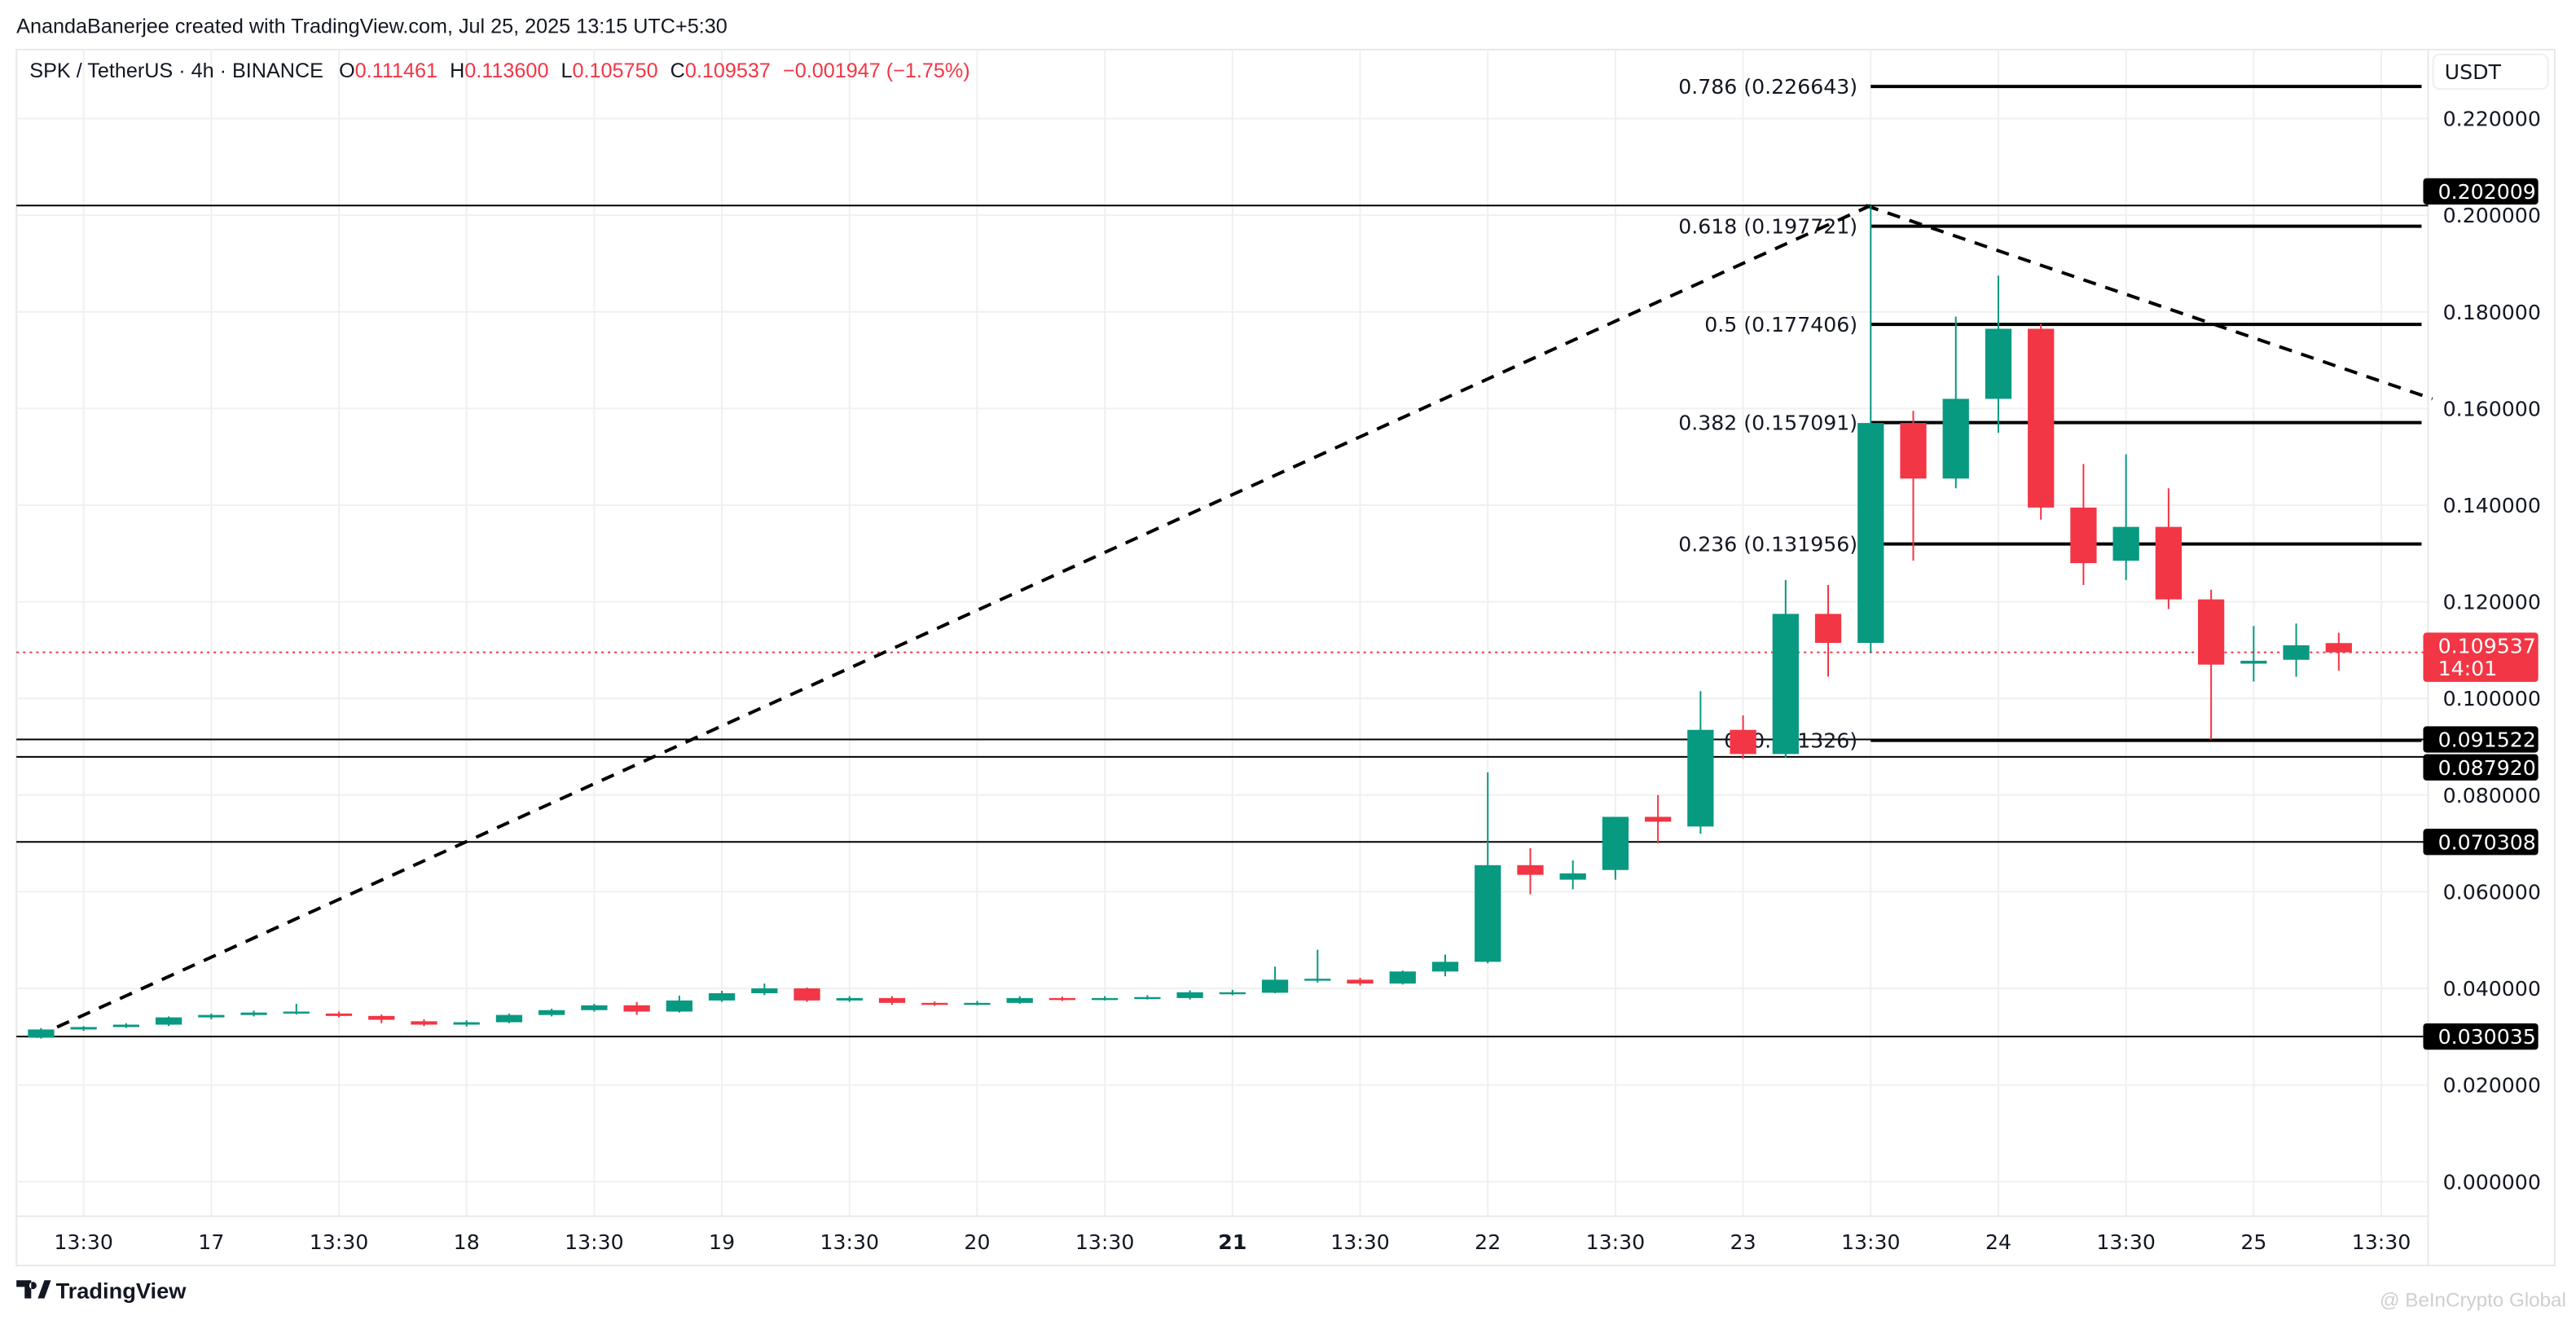 The width and height of the screenshot is (2576, 1320). What do you see at coordinates (2492, 215) in the screenshot?
I see `y-tick-label: 0.200000` at bounding box center [2492, 215].